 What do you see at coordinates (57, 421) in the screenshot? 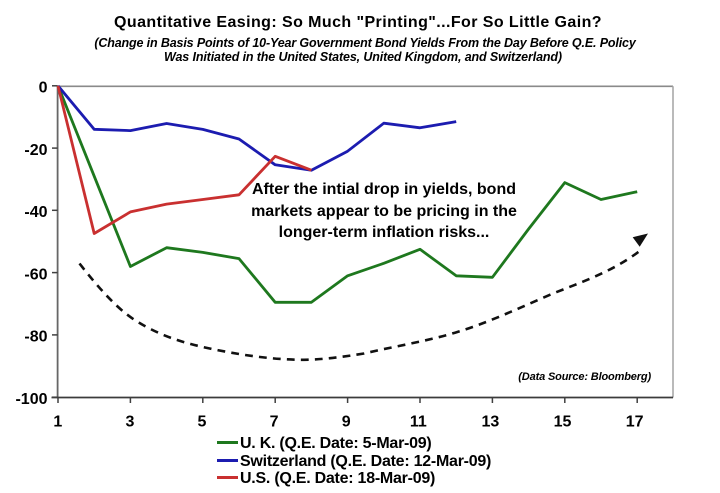
I see `svg-text: 1` at bounding box center [57, 421].